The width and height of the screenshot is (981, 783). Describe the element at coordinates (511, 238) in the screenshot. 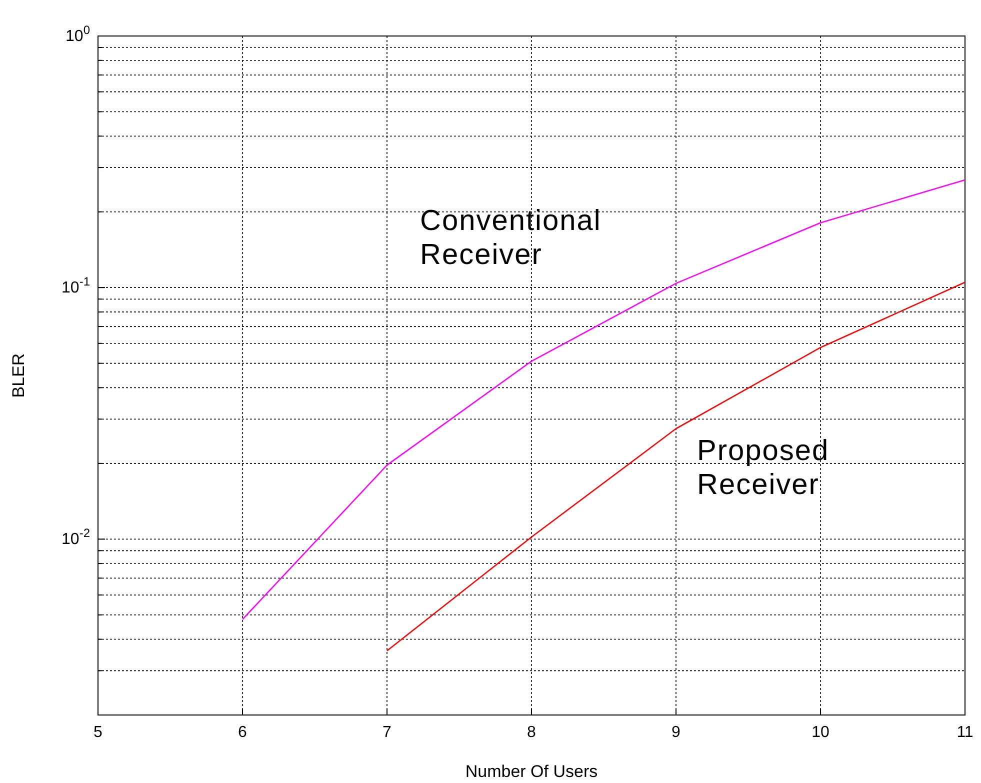

I see `annotation: Conventional Receiver` at that location.